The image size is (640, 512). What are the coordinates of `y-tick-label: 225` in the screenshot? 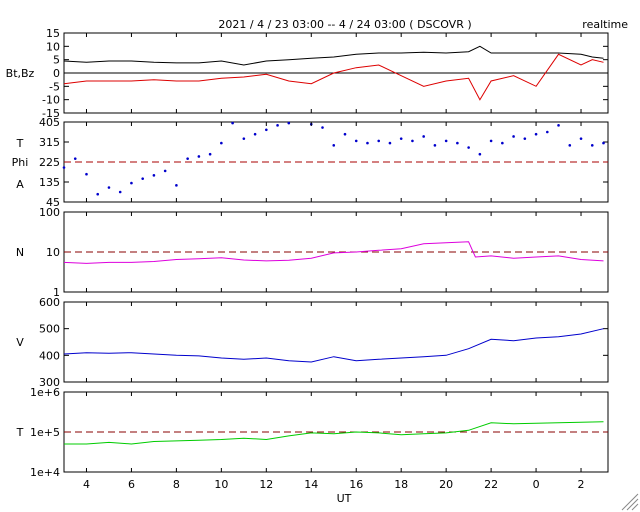 It's located at (49, 162).